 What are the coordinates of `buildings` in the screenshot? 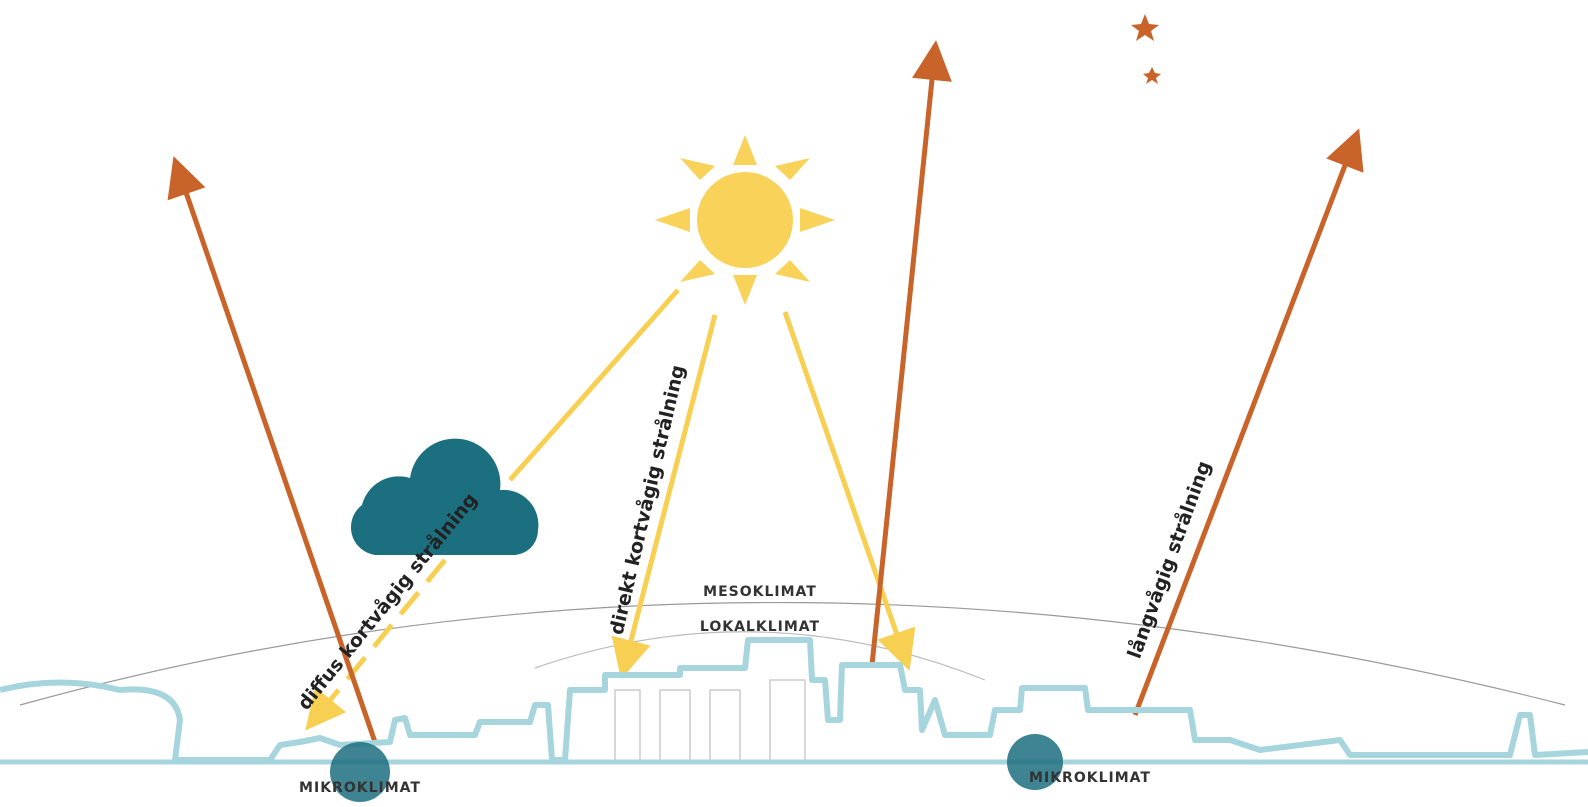 It's located at (710, 719).